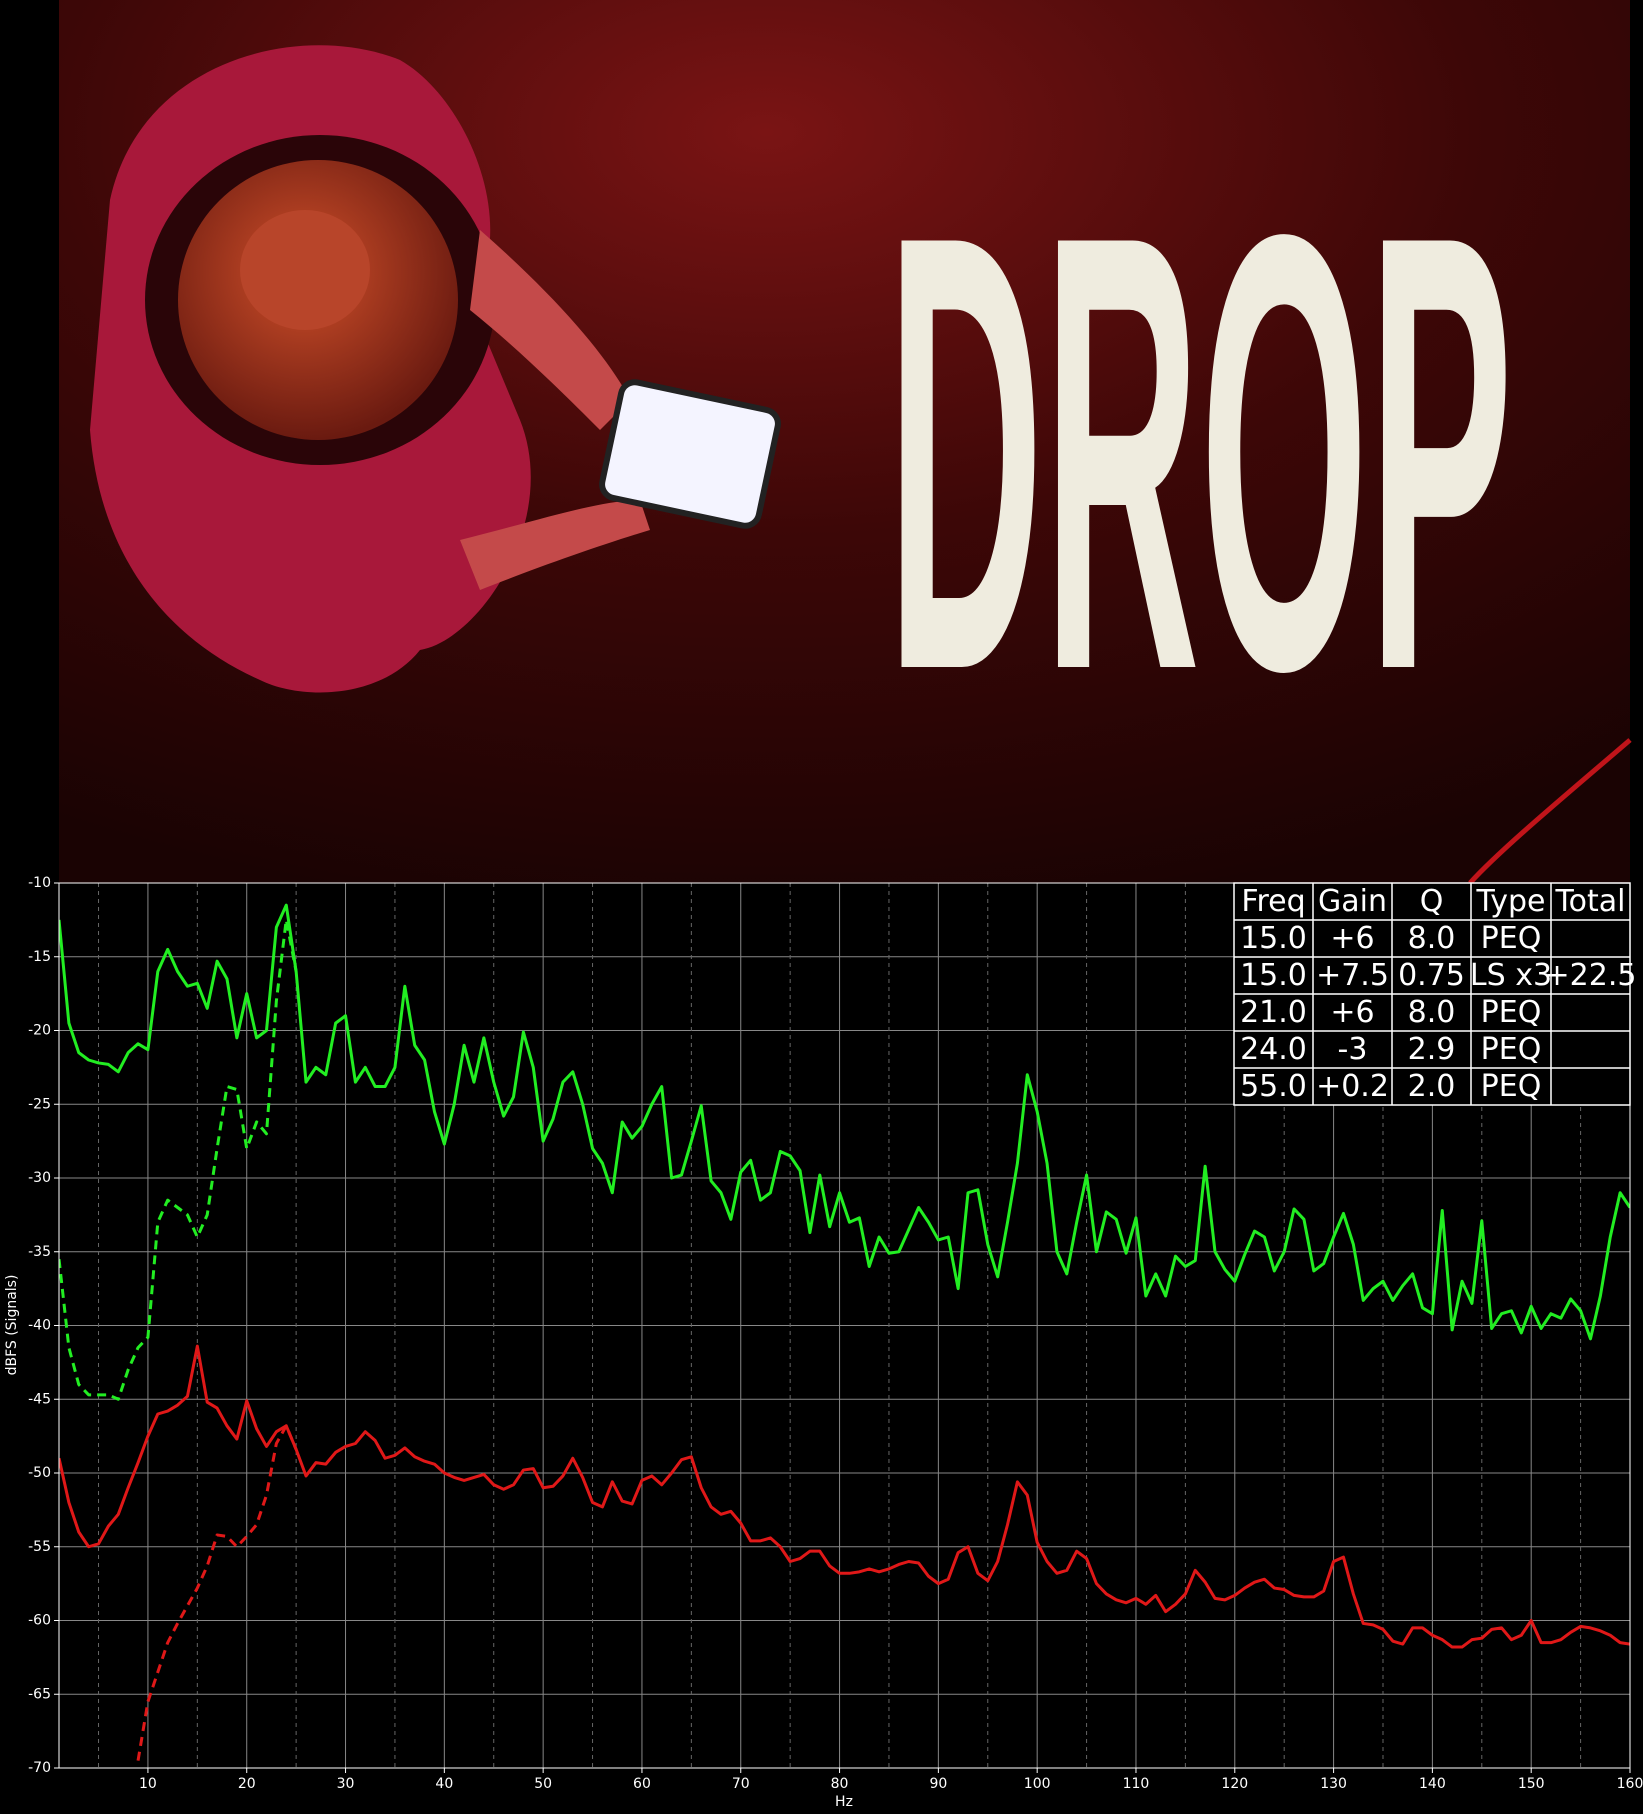 This screenshot has width=1643, height=1814. What do you see at coordinates (1273, 1086) in the screenshot?
I see `table-cell: 55.0` at bounding box center [1273, 1086].